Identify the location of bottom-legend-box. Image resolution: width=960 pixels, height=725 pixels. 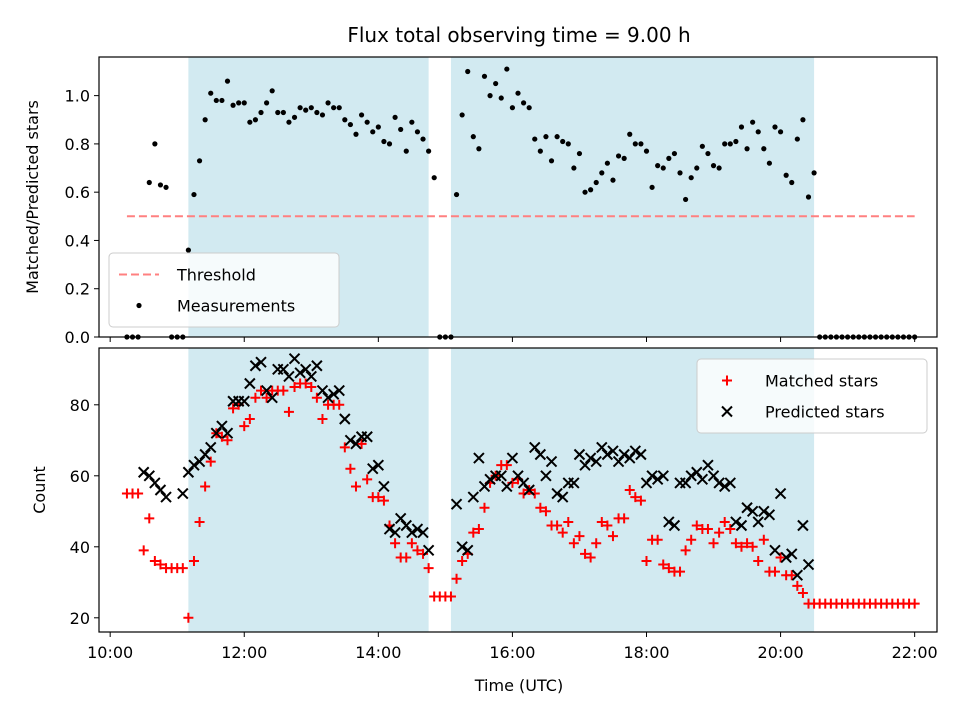
(812, 396).